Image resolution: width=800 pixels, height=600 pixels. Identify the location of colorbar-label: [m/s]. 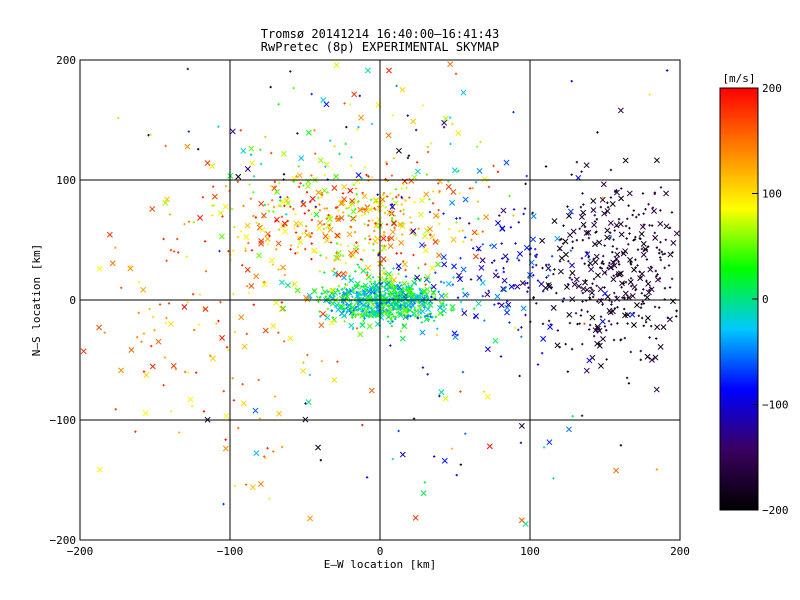
(738, 78).